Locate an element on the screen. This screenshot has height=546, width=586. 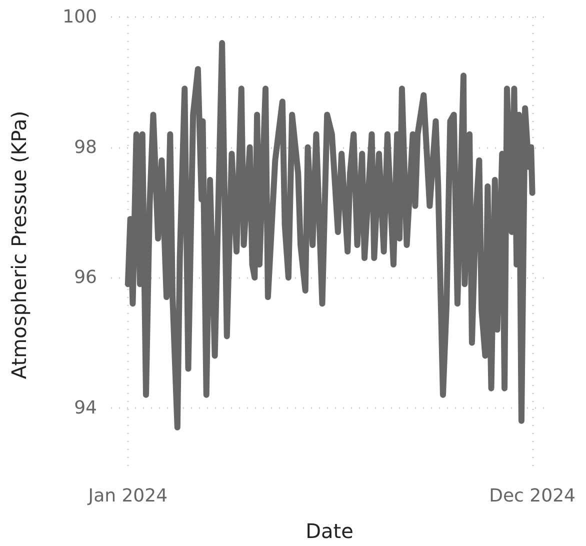
y-tick-label: 100 is located at coordinates (79, 17).